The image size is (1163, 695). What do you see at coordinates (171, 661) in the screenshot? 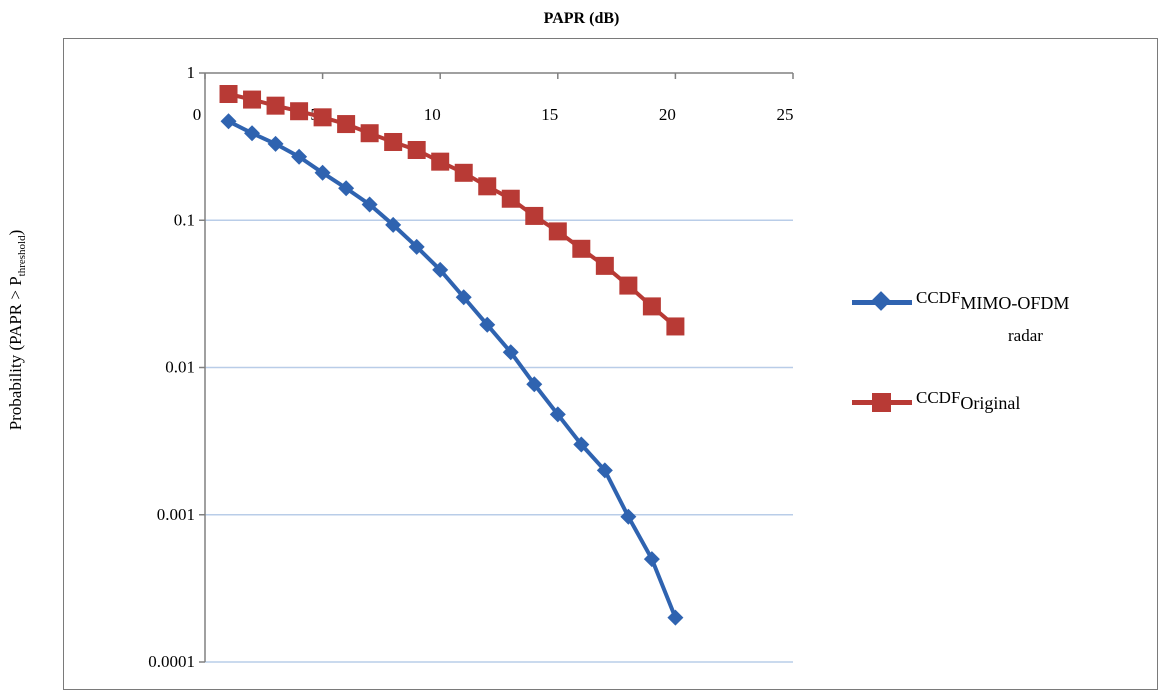
I see `y-tick-label: 0.0001` at bounding box center [171, 661].